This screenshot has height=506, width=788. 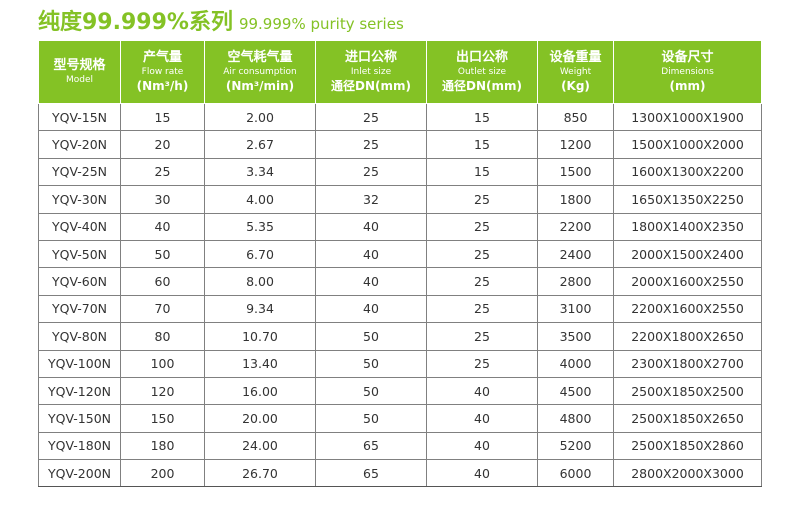 What do you see at coordinates (79, 80) in the screenshot?
I see `header-en: Model` at bounding box center [79, 80].